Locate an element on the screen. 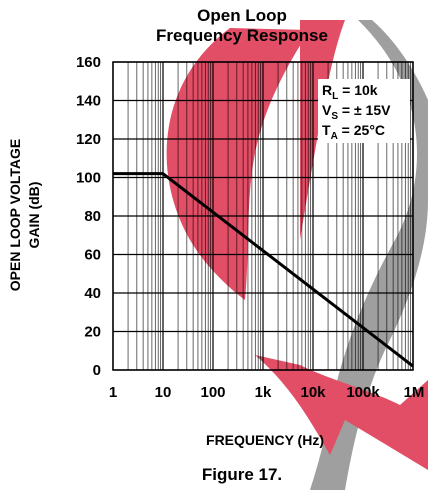  y-axis-label: OPEN LOOP VOLTAGE GAIN (dB) is located at coordinates (24, 215).